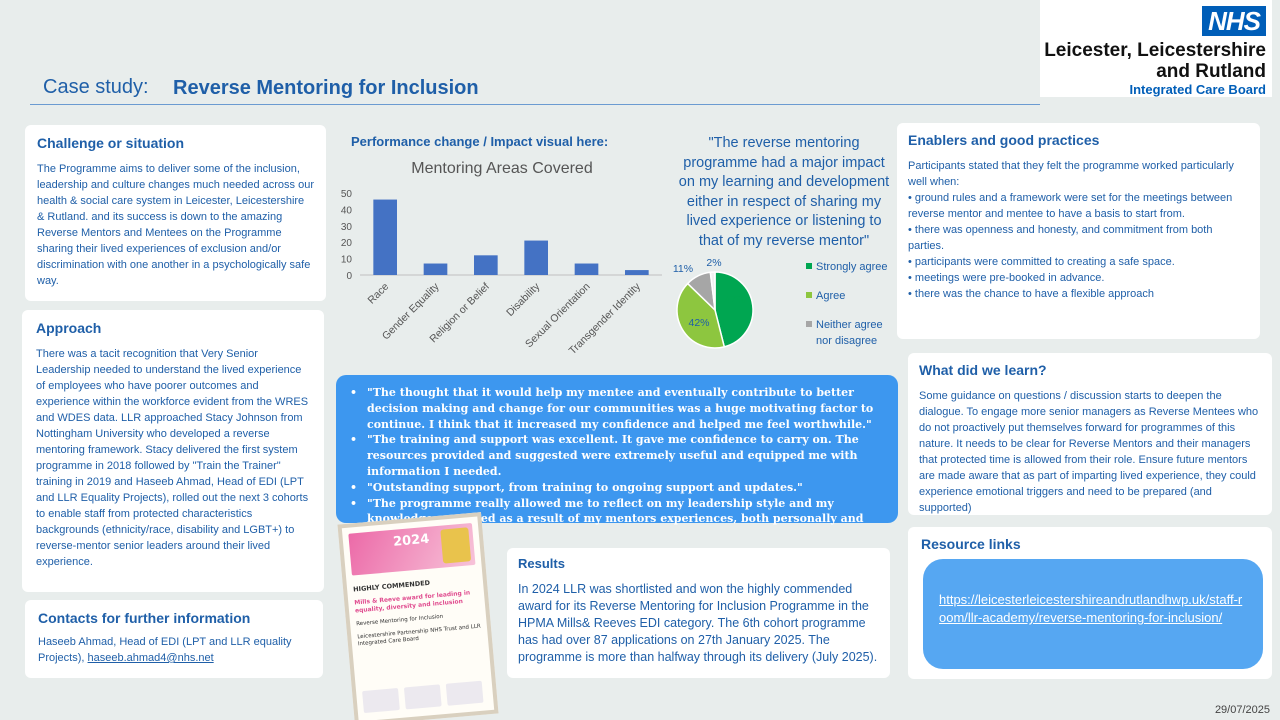  What do you see at coordinates (378, 294) in the screenshot?
I see `x-tick-label: Race` at bounding box center [378, 294].